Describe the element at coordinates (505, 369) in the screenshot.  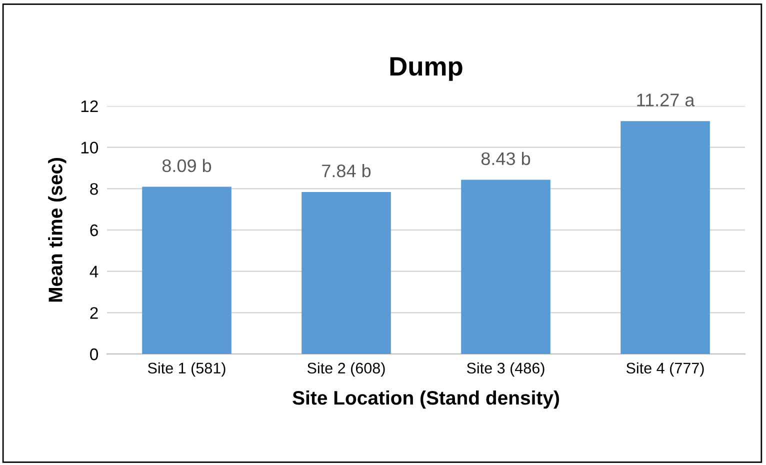
I see `x-tick-label: Site 3 (486)` at that location.